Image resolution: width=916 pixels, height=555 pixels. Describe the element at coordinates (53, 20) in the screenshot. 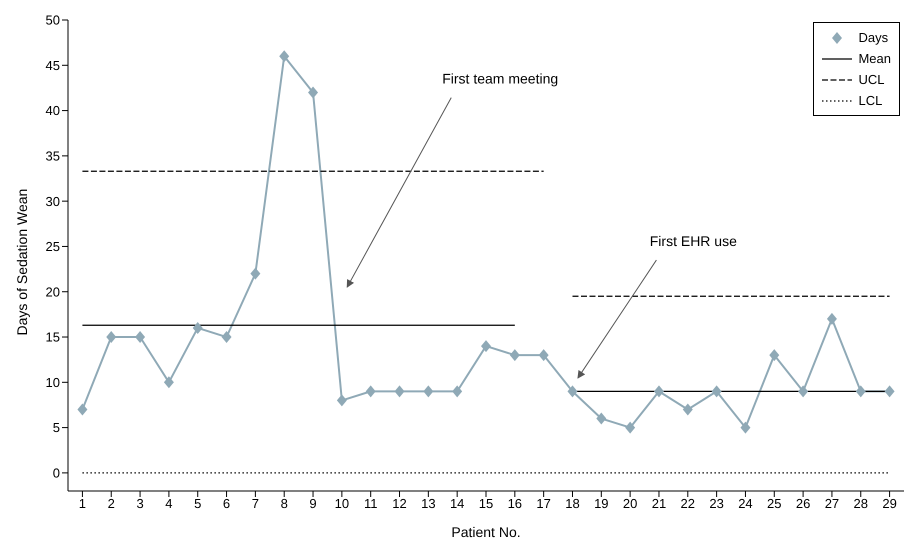

I see `y-tick-label: 50` at that location.